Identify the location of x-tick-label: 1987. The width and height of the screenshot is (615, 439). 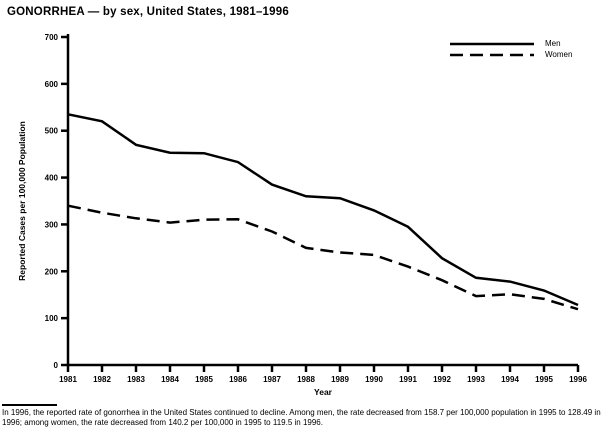
(272, 379).